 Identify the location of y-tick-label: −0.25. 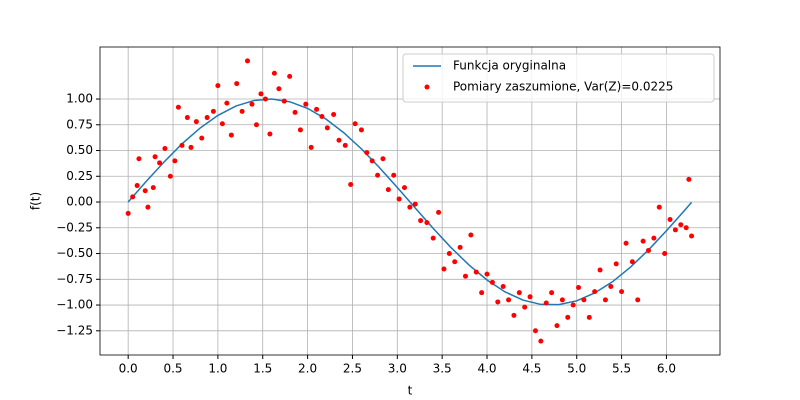
(74, 227).